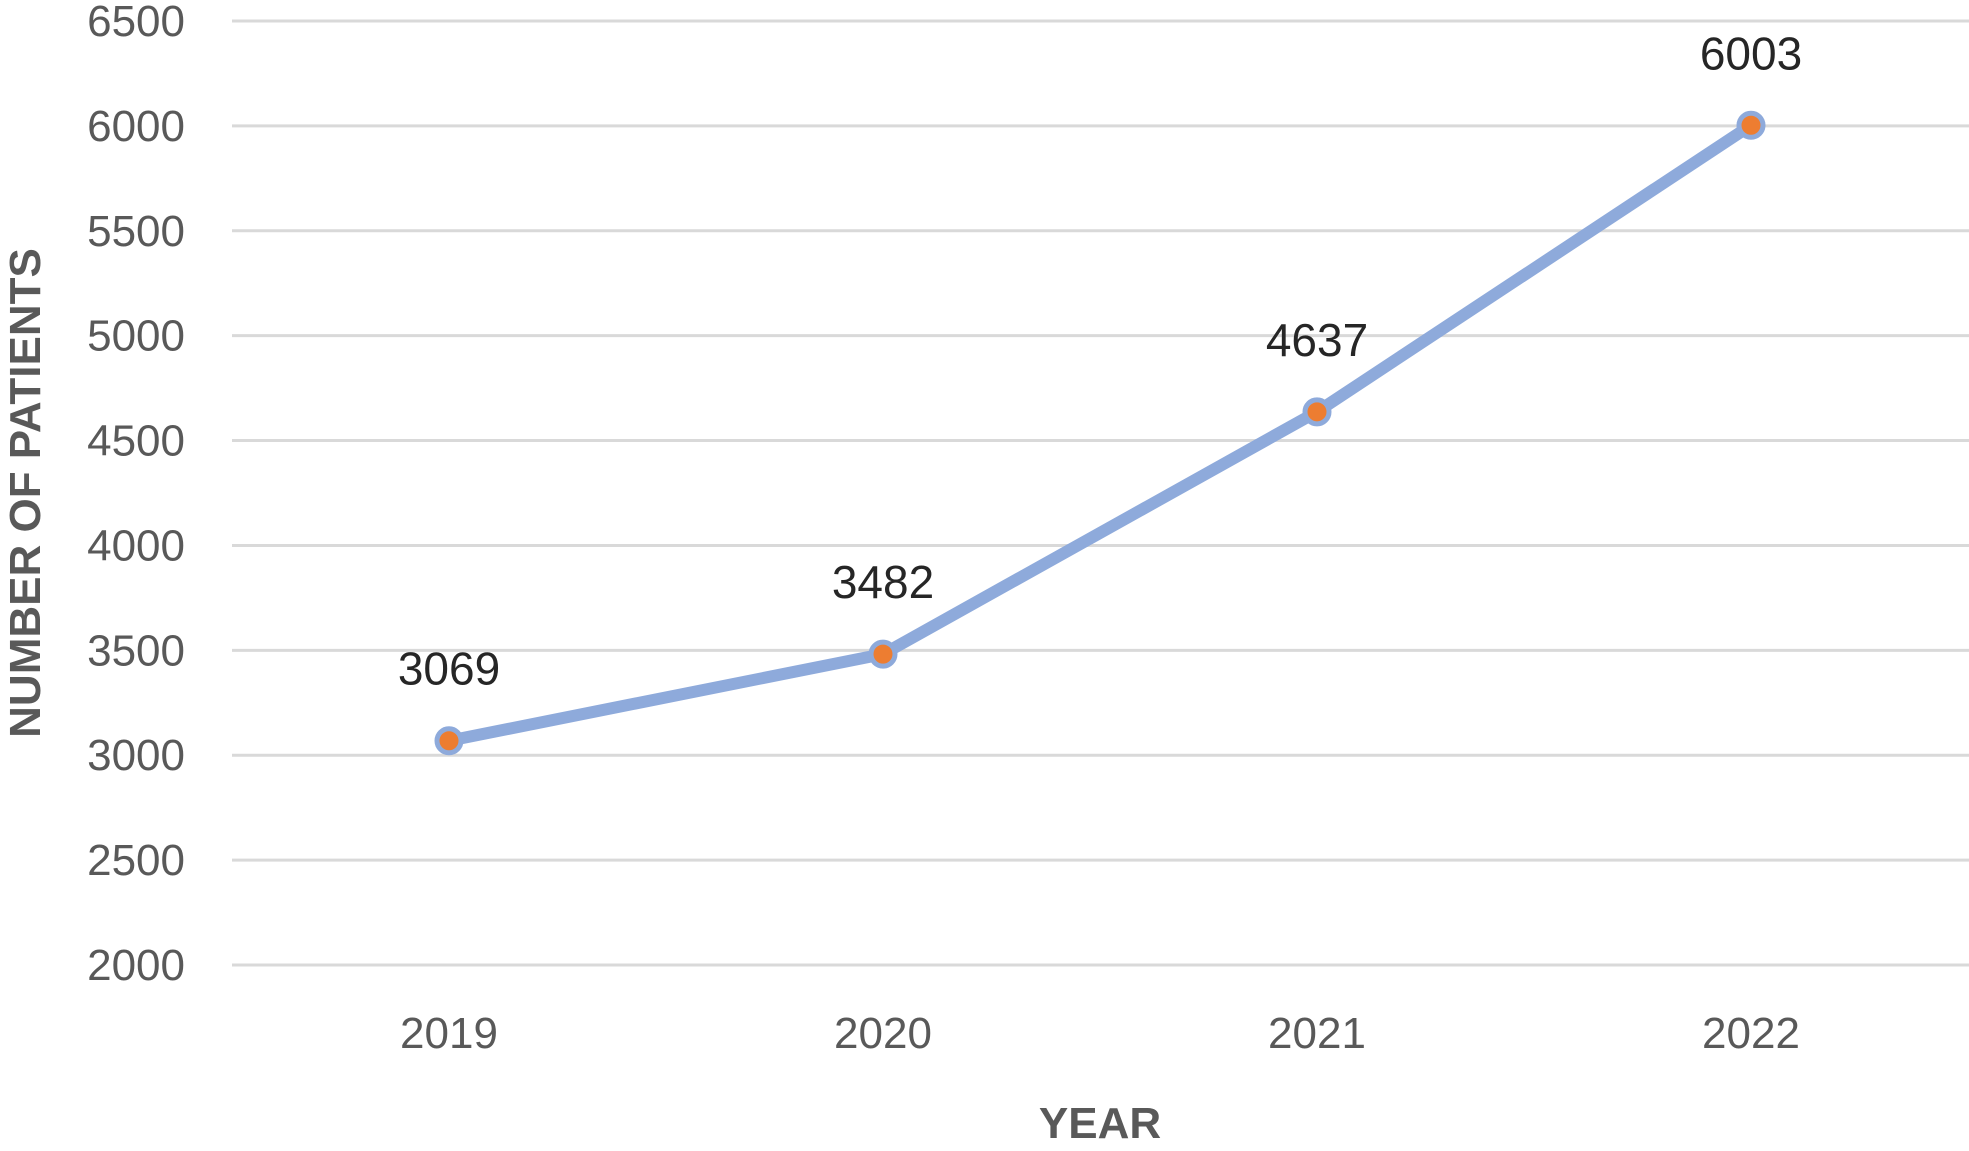  What do you see at coordinates (449, 669) in the screenshot?
I see `data-label-2019: 3069` at bounding box center [449, 669].